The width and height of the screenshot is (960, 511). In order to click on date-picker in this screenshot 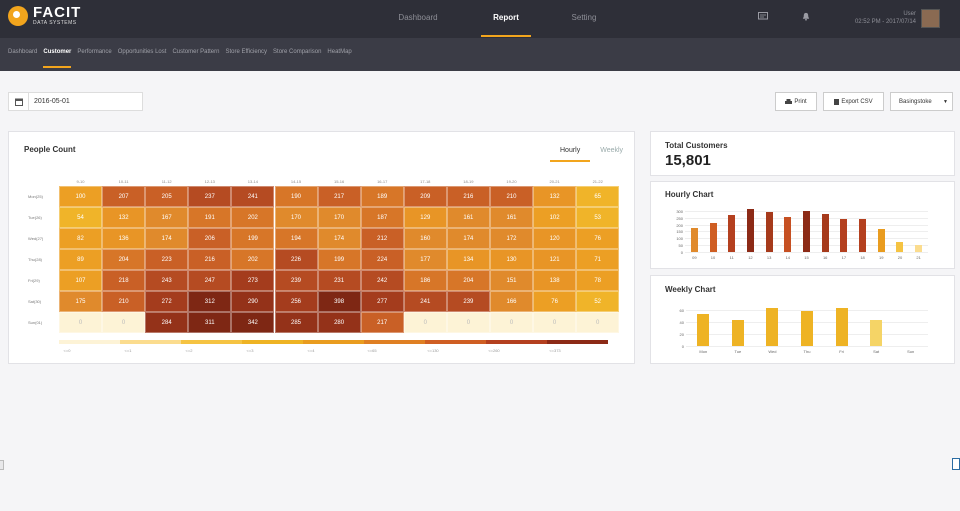, I will do `click(75, 101)`.